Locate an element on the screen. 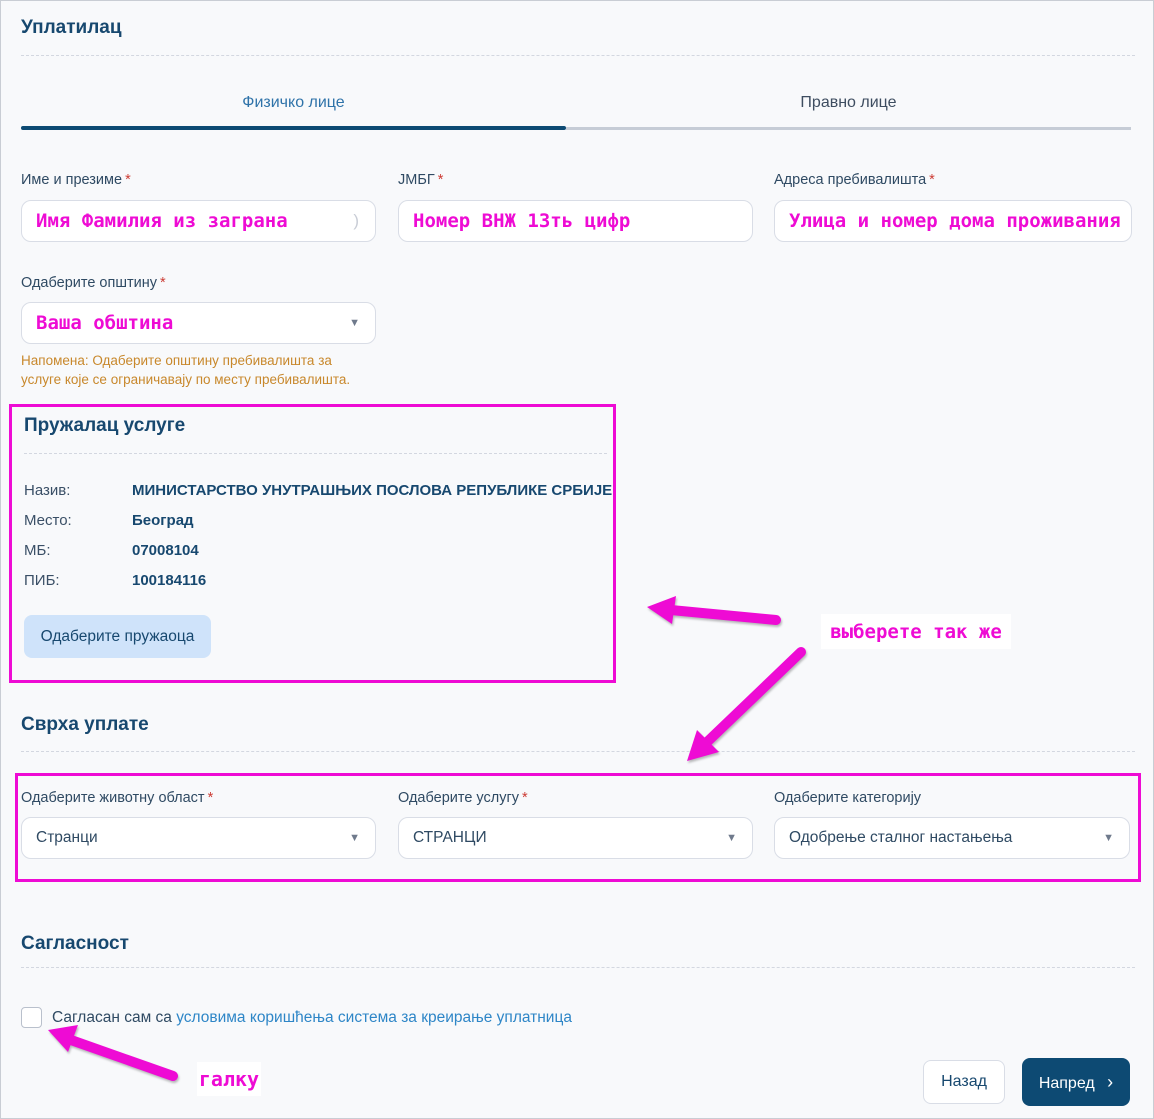 Image resolution: width=1154 pixels, height=1119 pixels. tab-individual: Физичко лице is located at coordinates (293, 102).